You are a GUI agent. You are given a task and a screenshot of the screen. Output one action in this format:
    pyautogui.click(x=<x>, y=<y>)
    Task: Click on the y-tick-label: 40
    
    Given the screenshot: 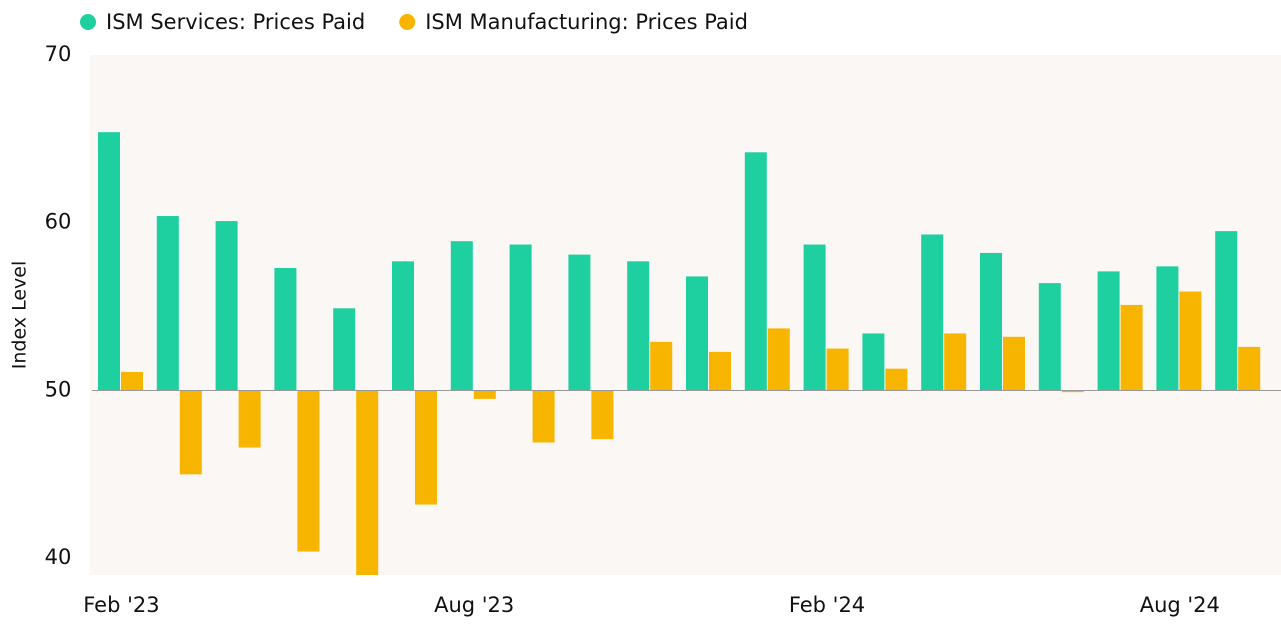 What is the action you would take?
    pyautogui.click(x=58, y=557)
    